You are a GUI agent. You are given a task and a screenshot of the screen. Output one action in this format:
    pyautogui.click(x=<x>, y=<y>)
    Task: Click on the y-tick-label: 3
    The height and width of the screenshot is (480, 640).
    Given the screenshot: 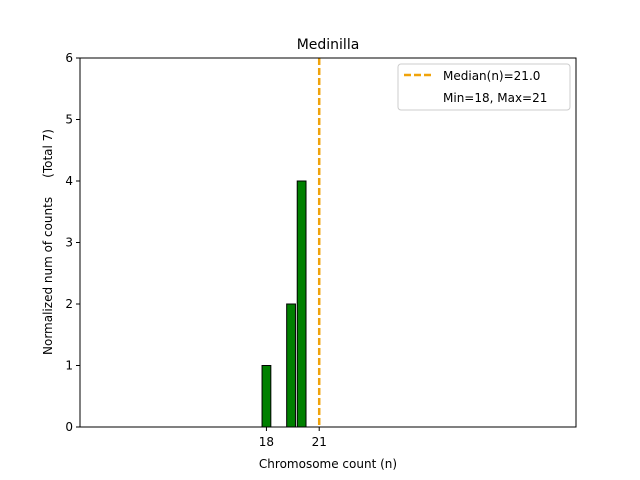 What is the action you would take?
    pyautogui.click(x=69, y=243)
    